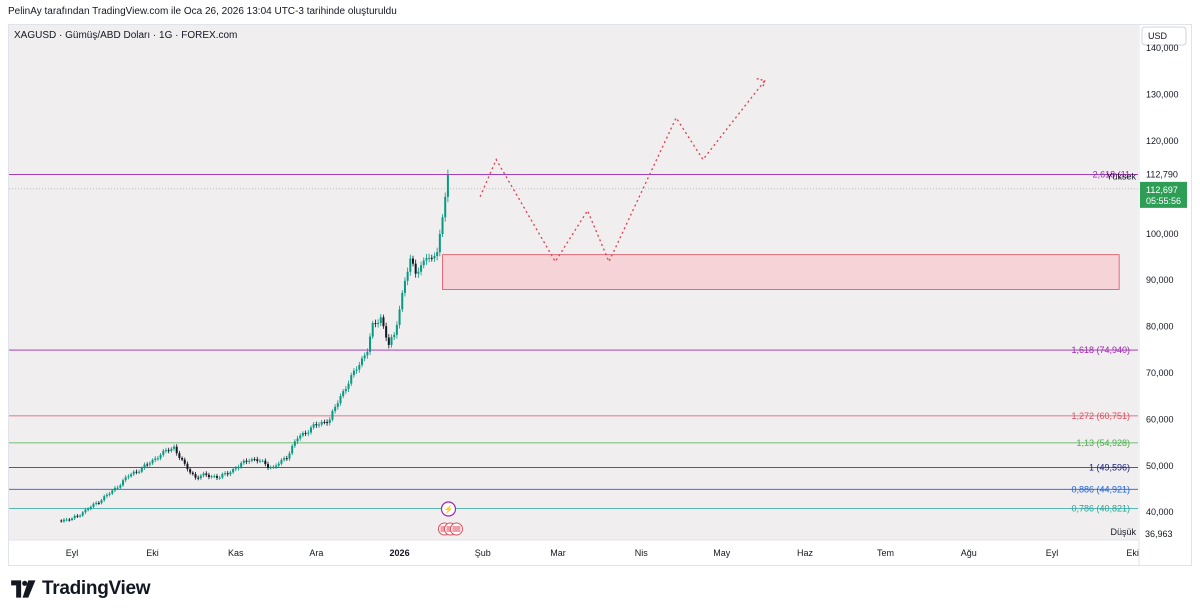 This screenshot has height=614, width=1200. Describe the element at coordinates (1164, 36) in the screenshot. I see `currency-box` at that location.